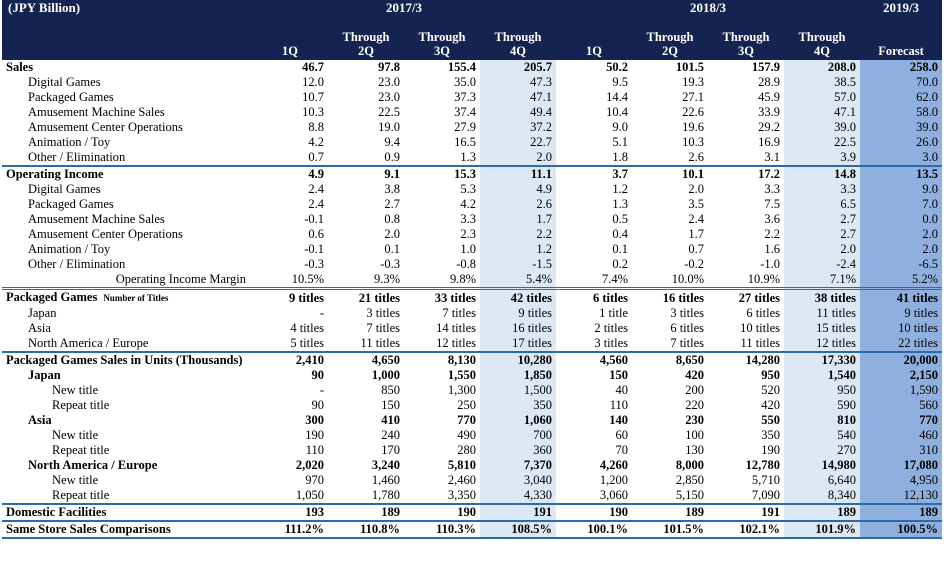 This screenshot has width=944, height=565. What do you see at coordinates (127, 390) in the screenshot?
I see `row-label: New title` at bounding box center [127, 390].